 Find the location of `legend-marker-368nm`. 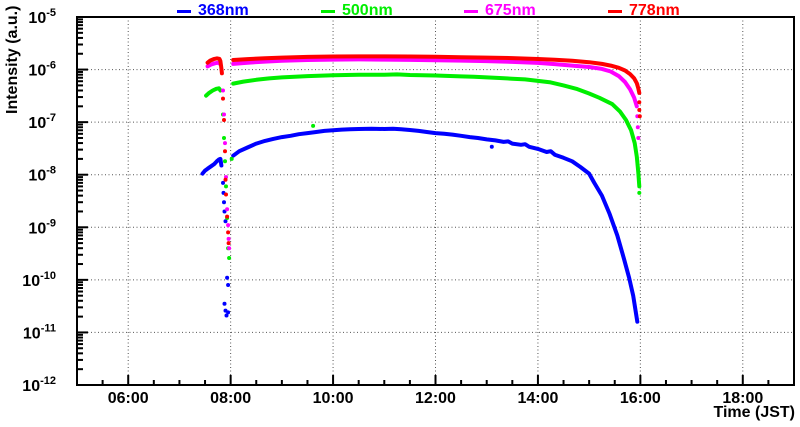

legend-marker-368nm is located at coordinates (184, 11).